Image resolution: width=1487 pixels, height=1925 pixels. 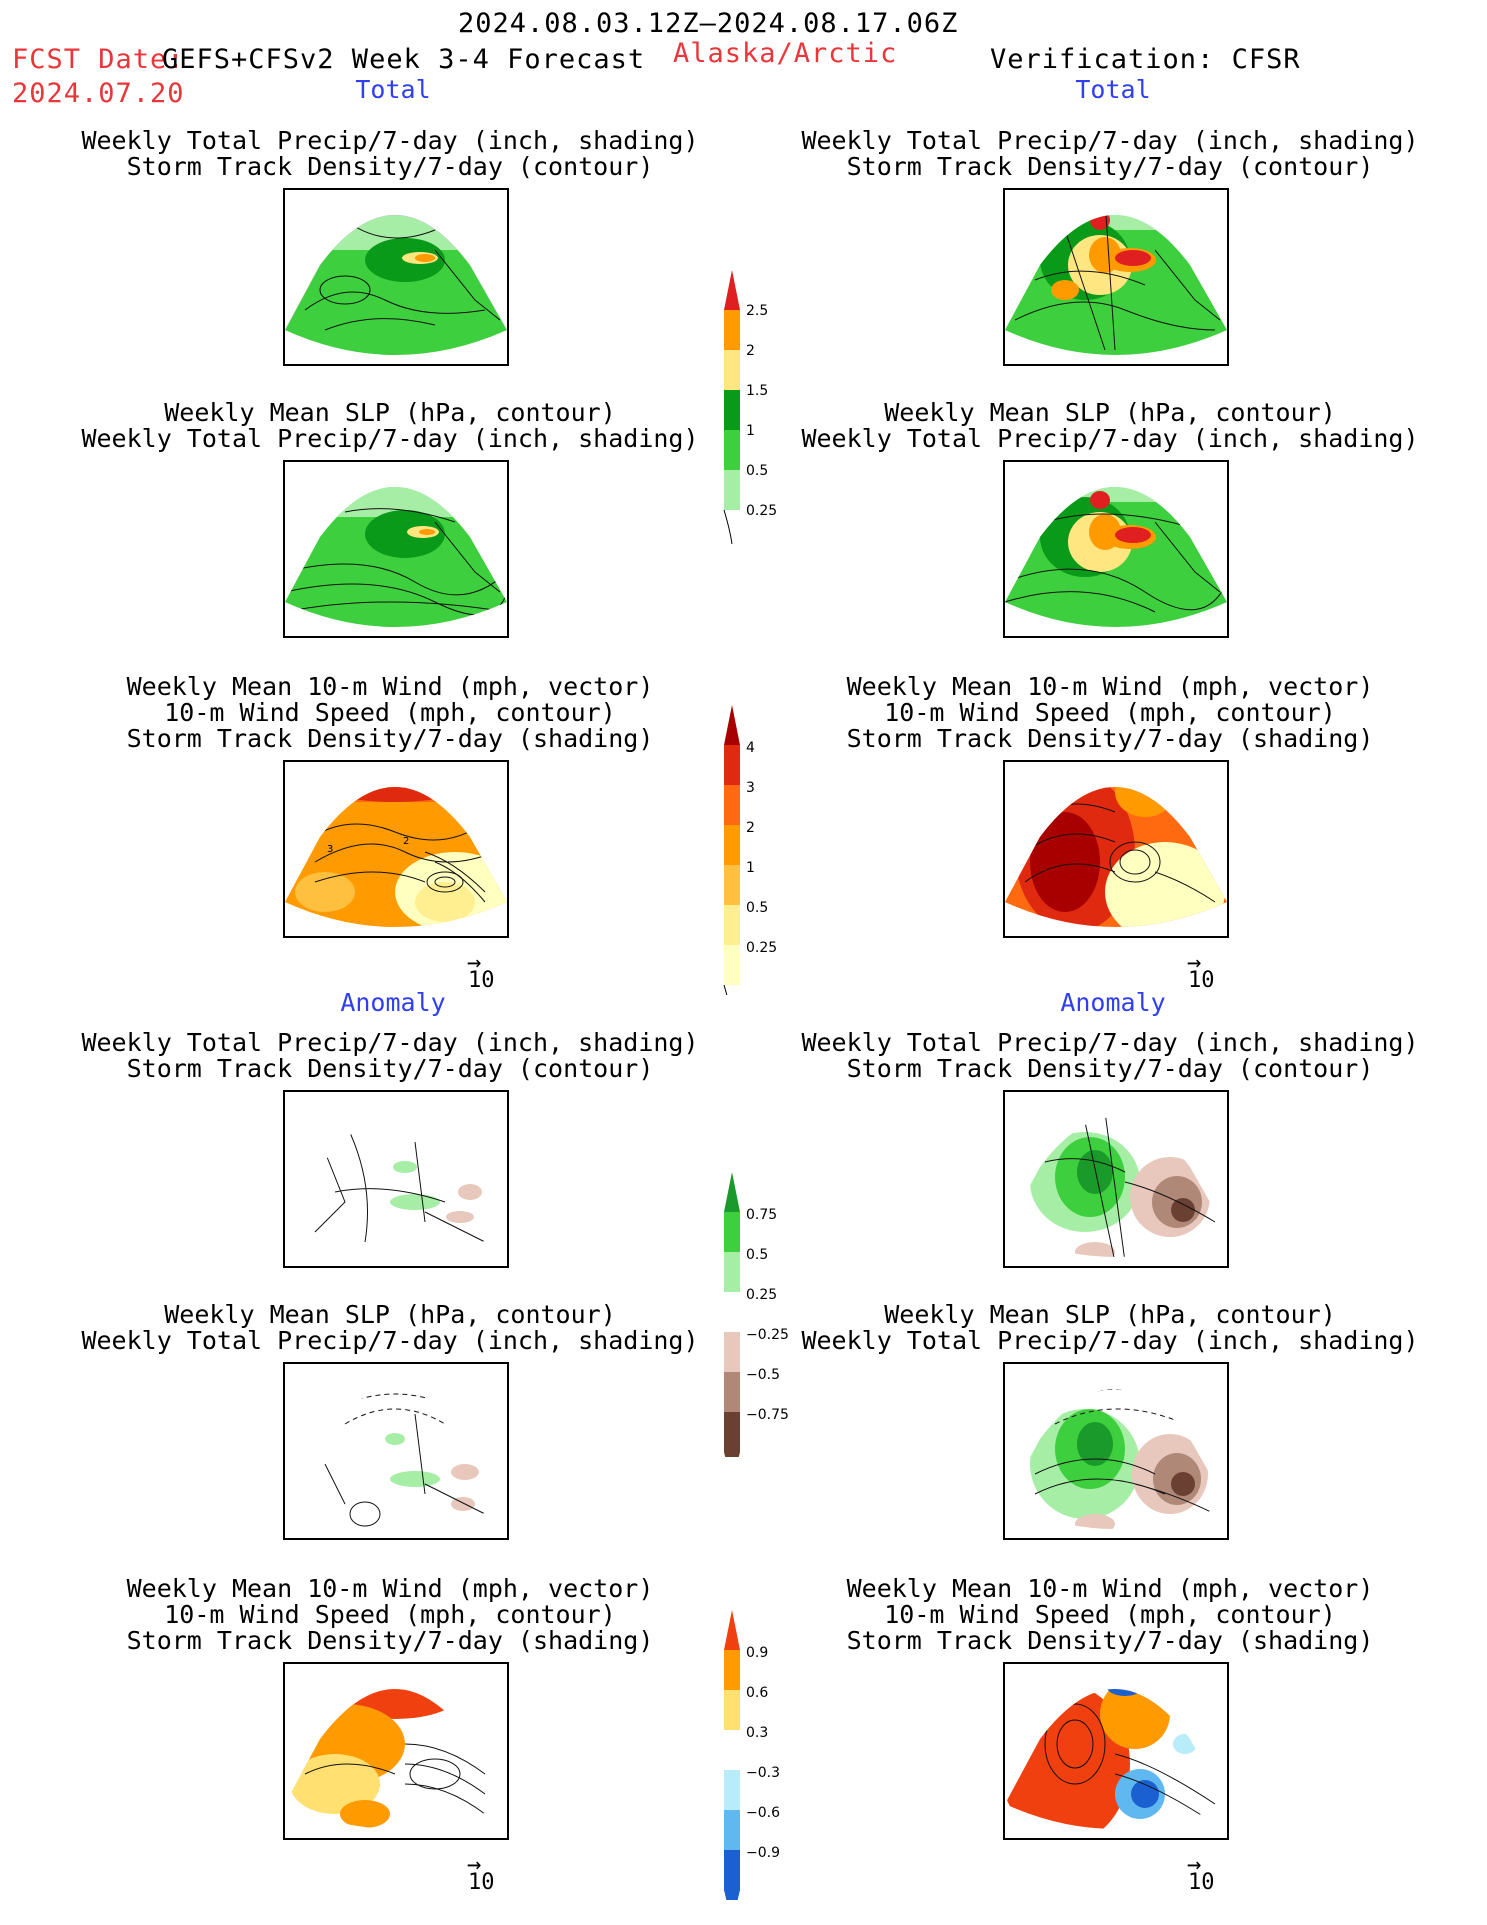 What do you see at coordinates (404, 59) in the screenshot?
I see `model-name: GEFS+CFSv2 Week 3-4 Forecast` at bounding box center [404, 59].